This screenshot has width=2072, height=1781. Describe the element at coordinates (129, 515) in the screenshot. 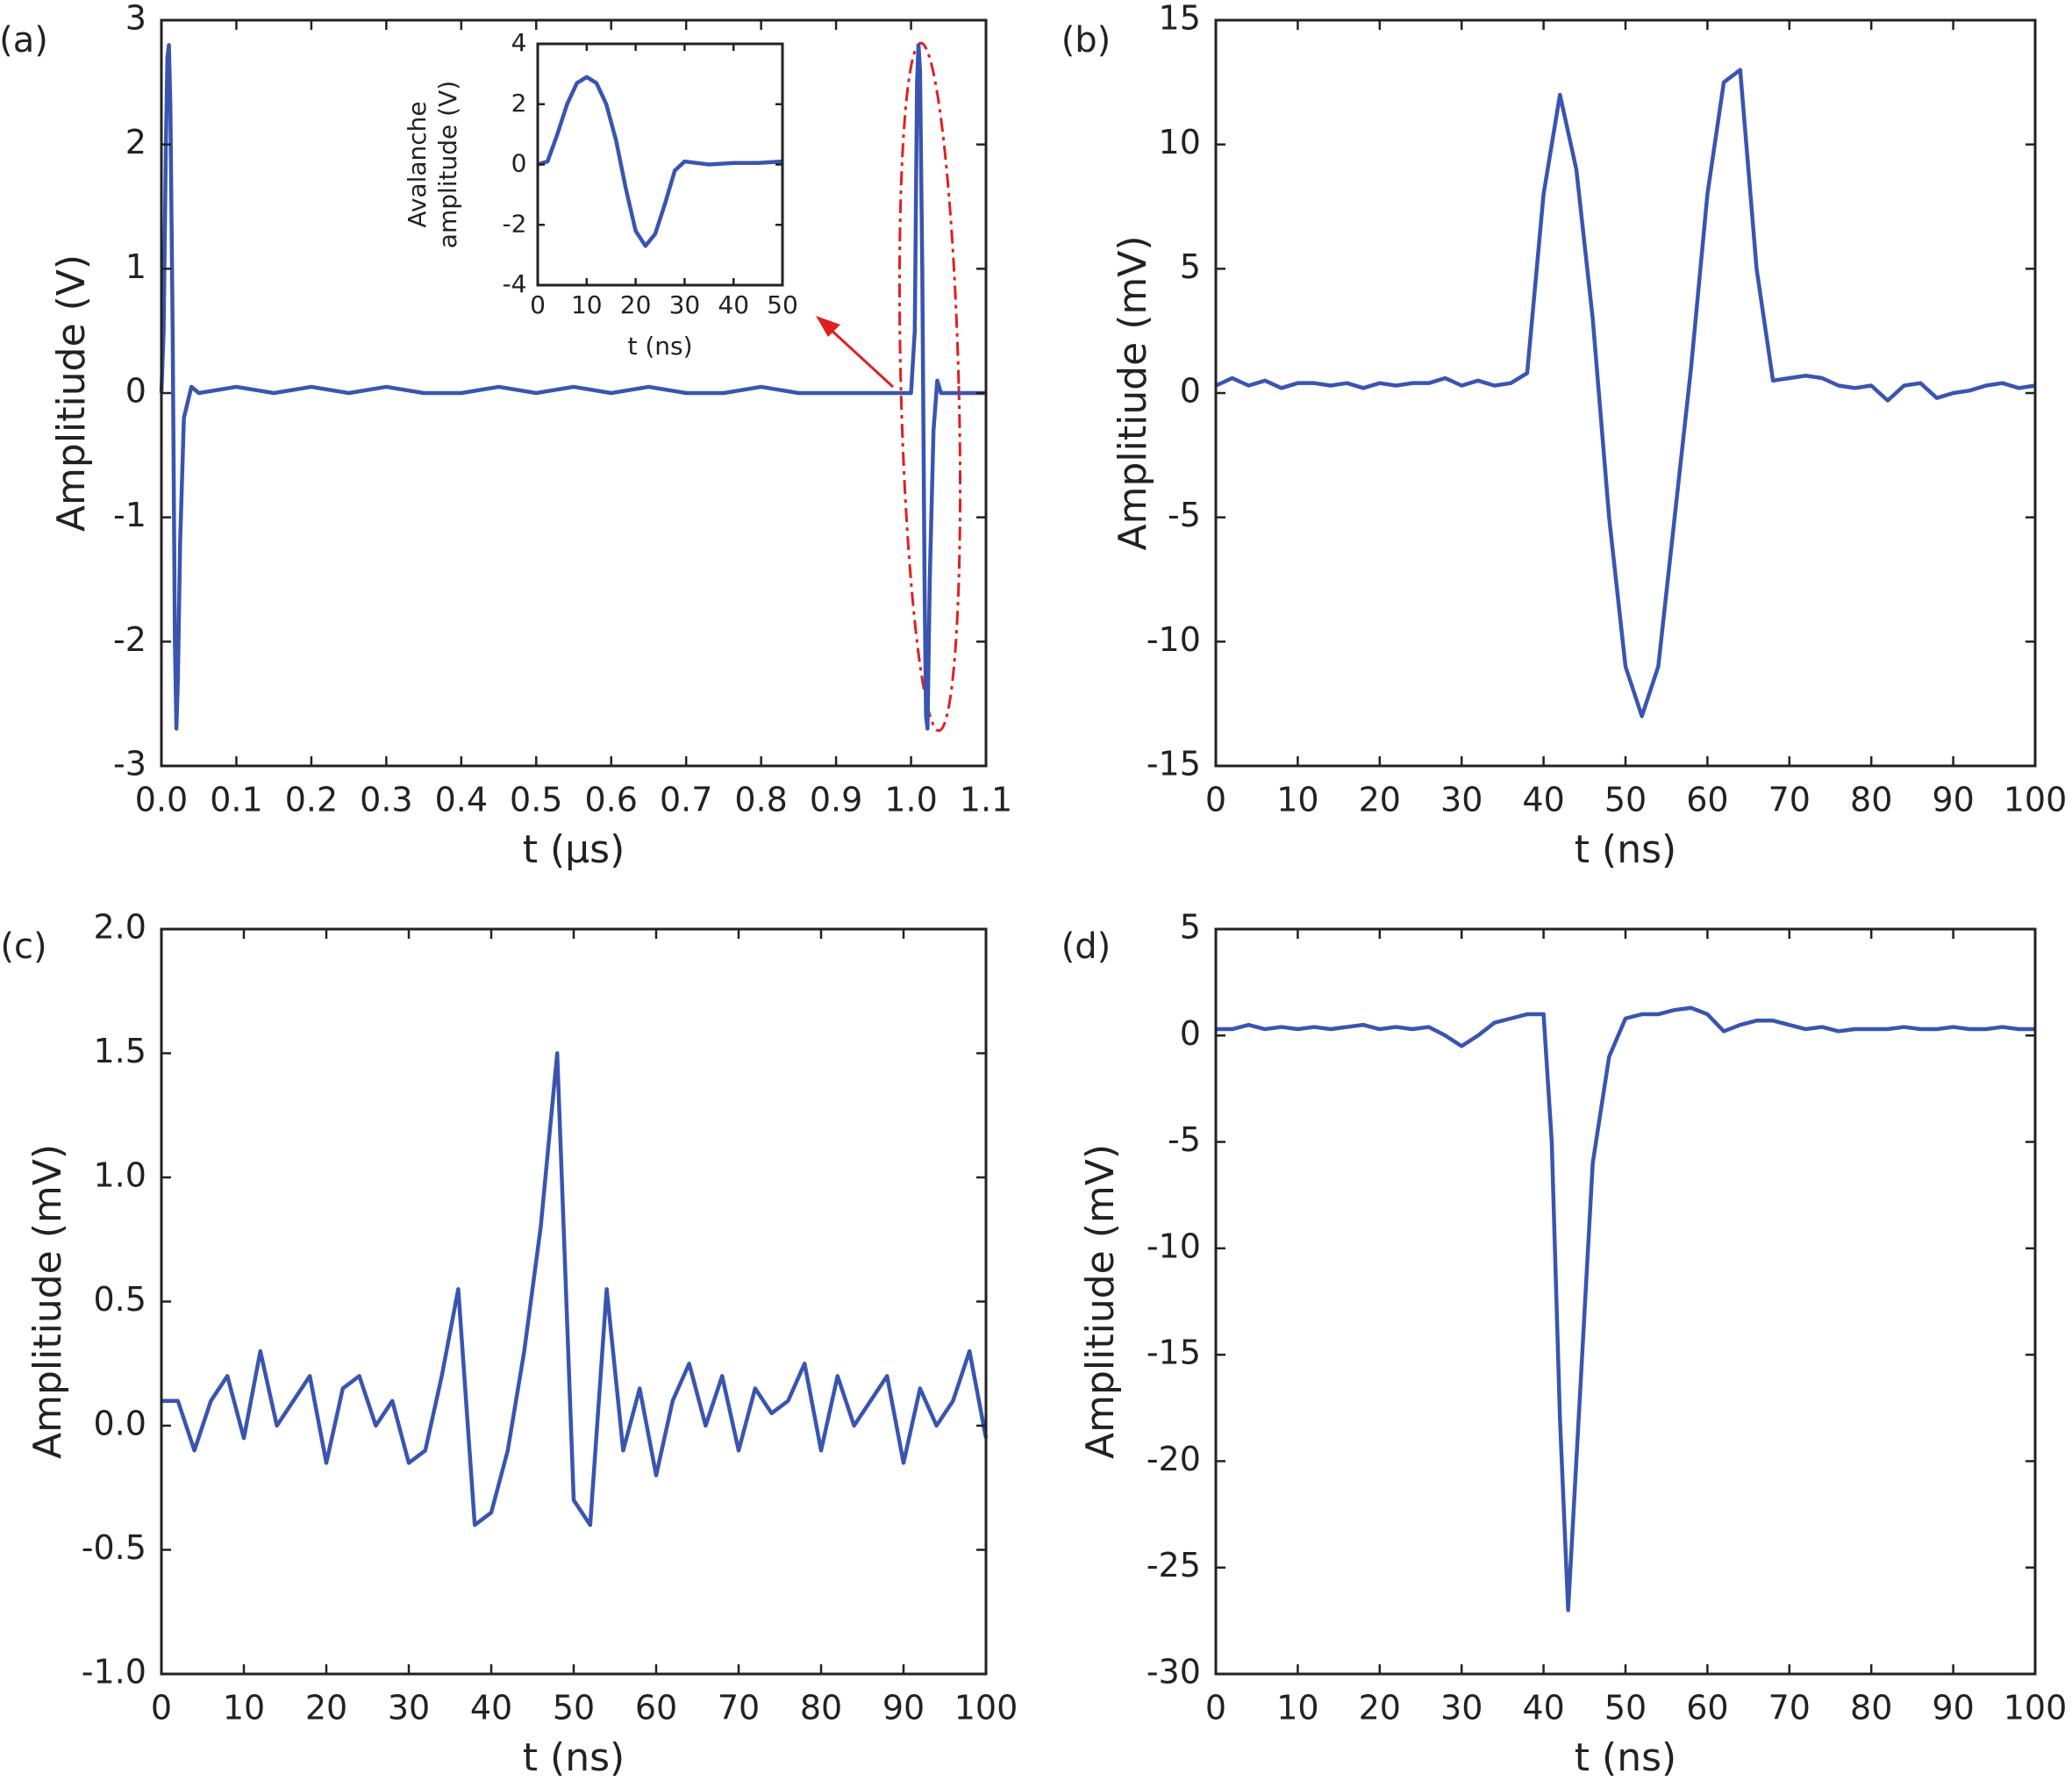

I see `y-tick-label: -1` at that location.